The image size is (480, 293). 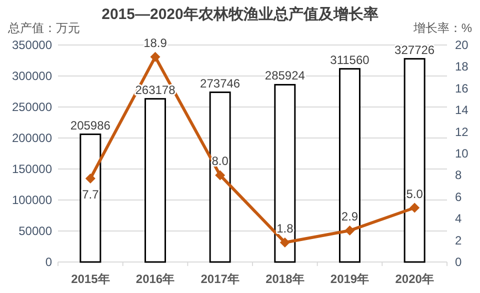 What do you see at coordinates (285, 228) in the screenshot?
I see `data-label: 1.8` at bounding box center [285, 228].